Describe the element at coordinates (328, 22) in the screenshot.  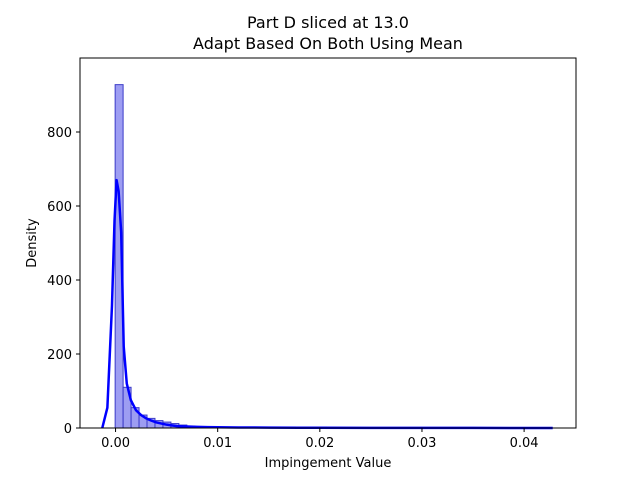
I see `chart-title-line1: Part D sliced at 13.0` at that location.